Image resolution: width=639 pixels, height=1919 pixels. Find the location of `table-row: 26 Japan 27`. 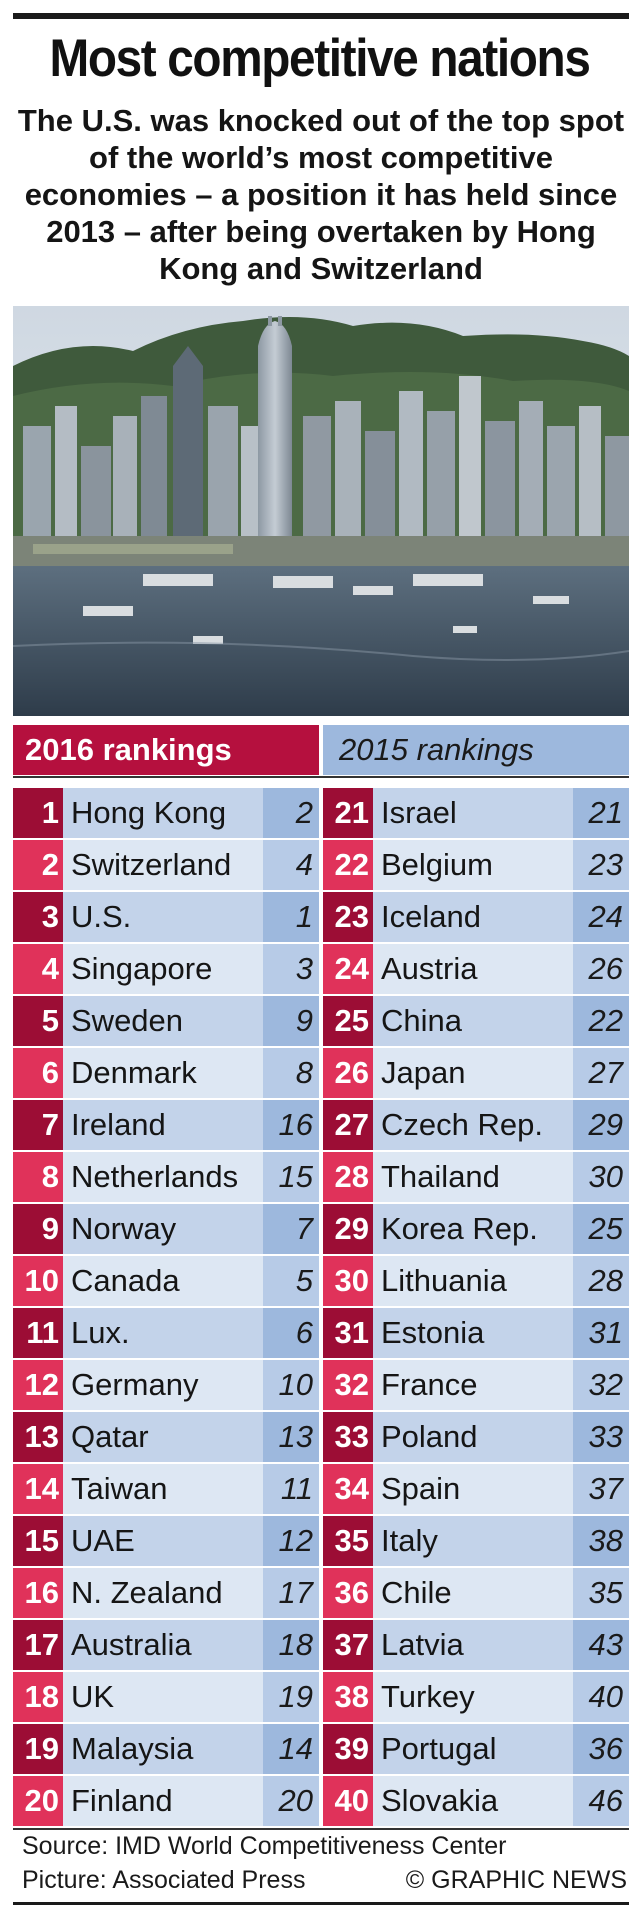

table-row: 26 Japan 27 is located at coordinates (476, 1073).